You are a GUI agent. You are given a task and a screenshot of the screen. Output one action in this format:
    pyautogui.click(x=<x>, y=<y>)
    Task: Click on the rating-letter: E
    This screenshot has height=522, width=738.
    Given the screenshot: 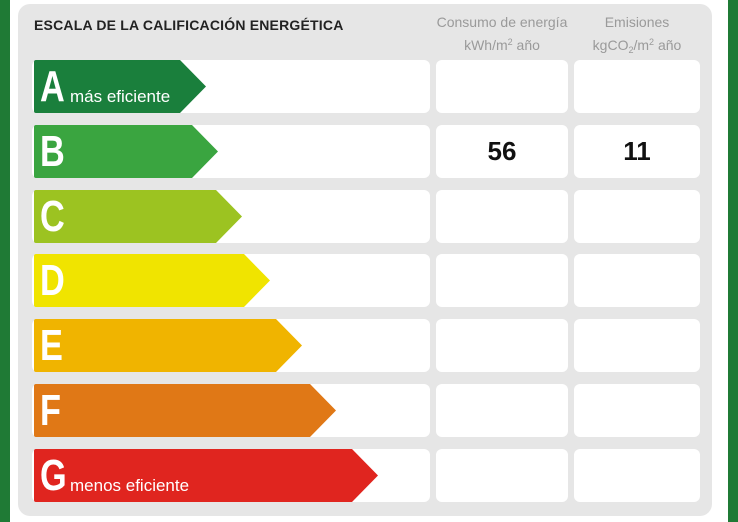 What is the action you would take?
    pyautogui.click(x=51, y=345)
    